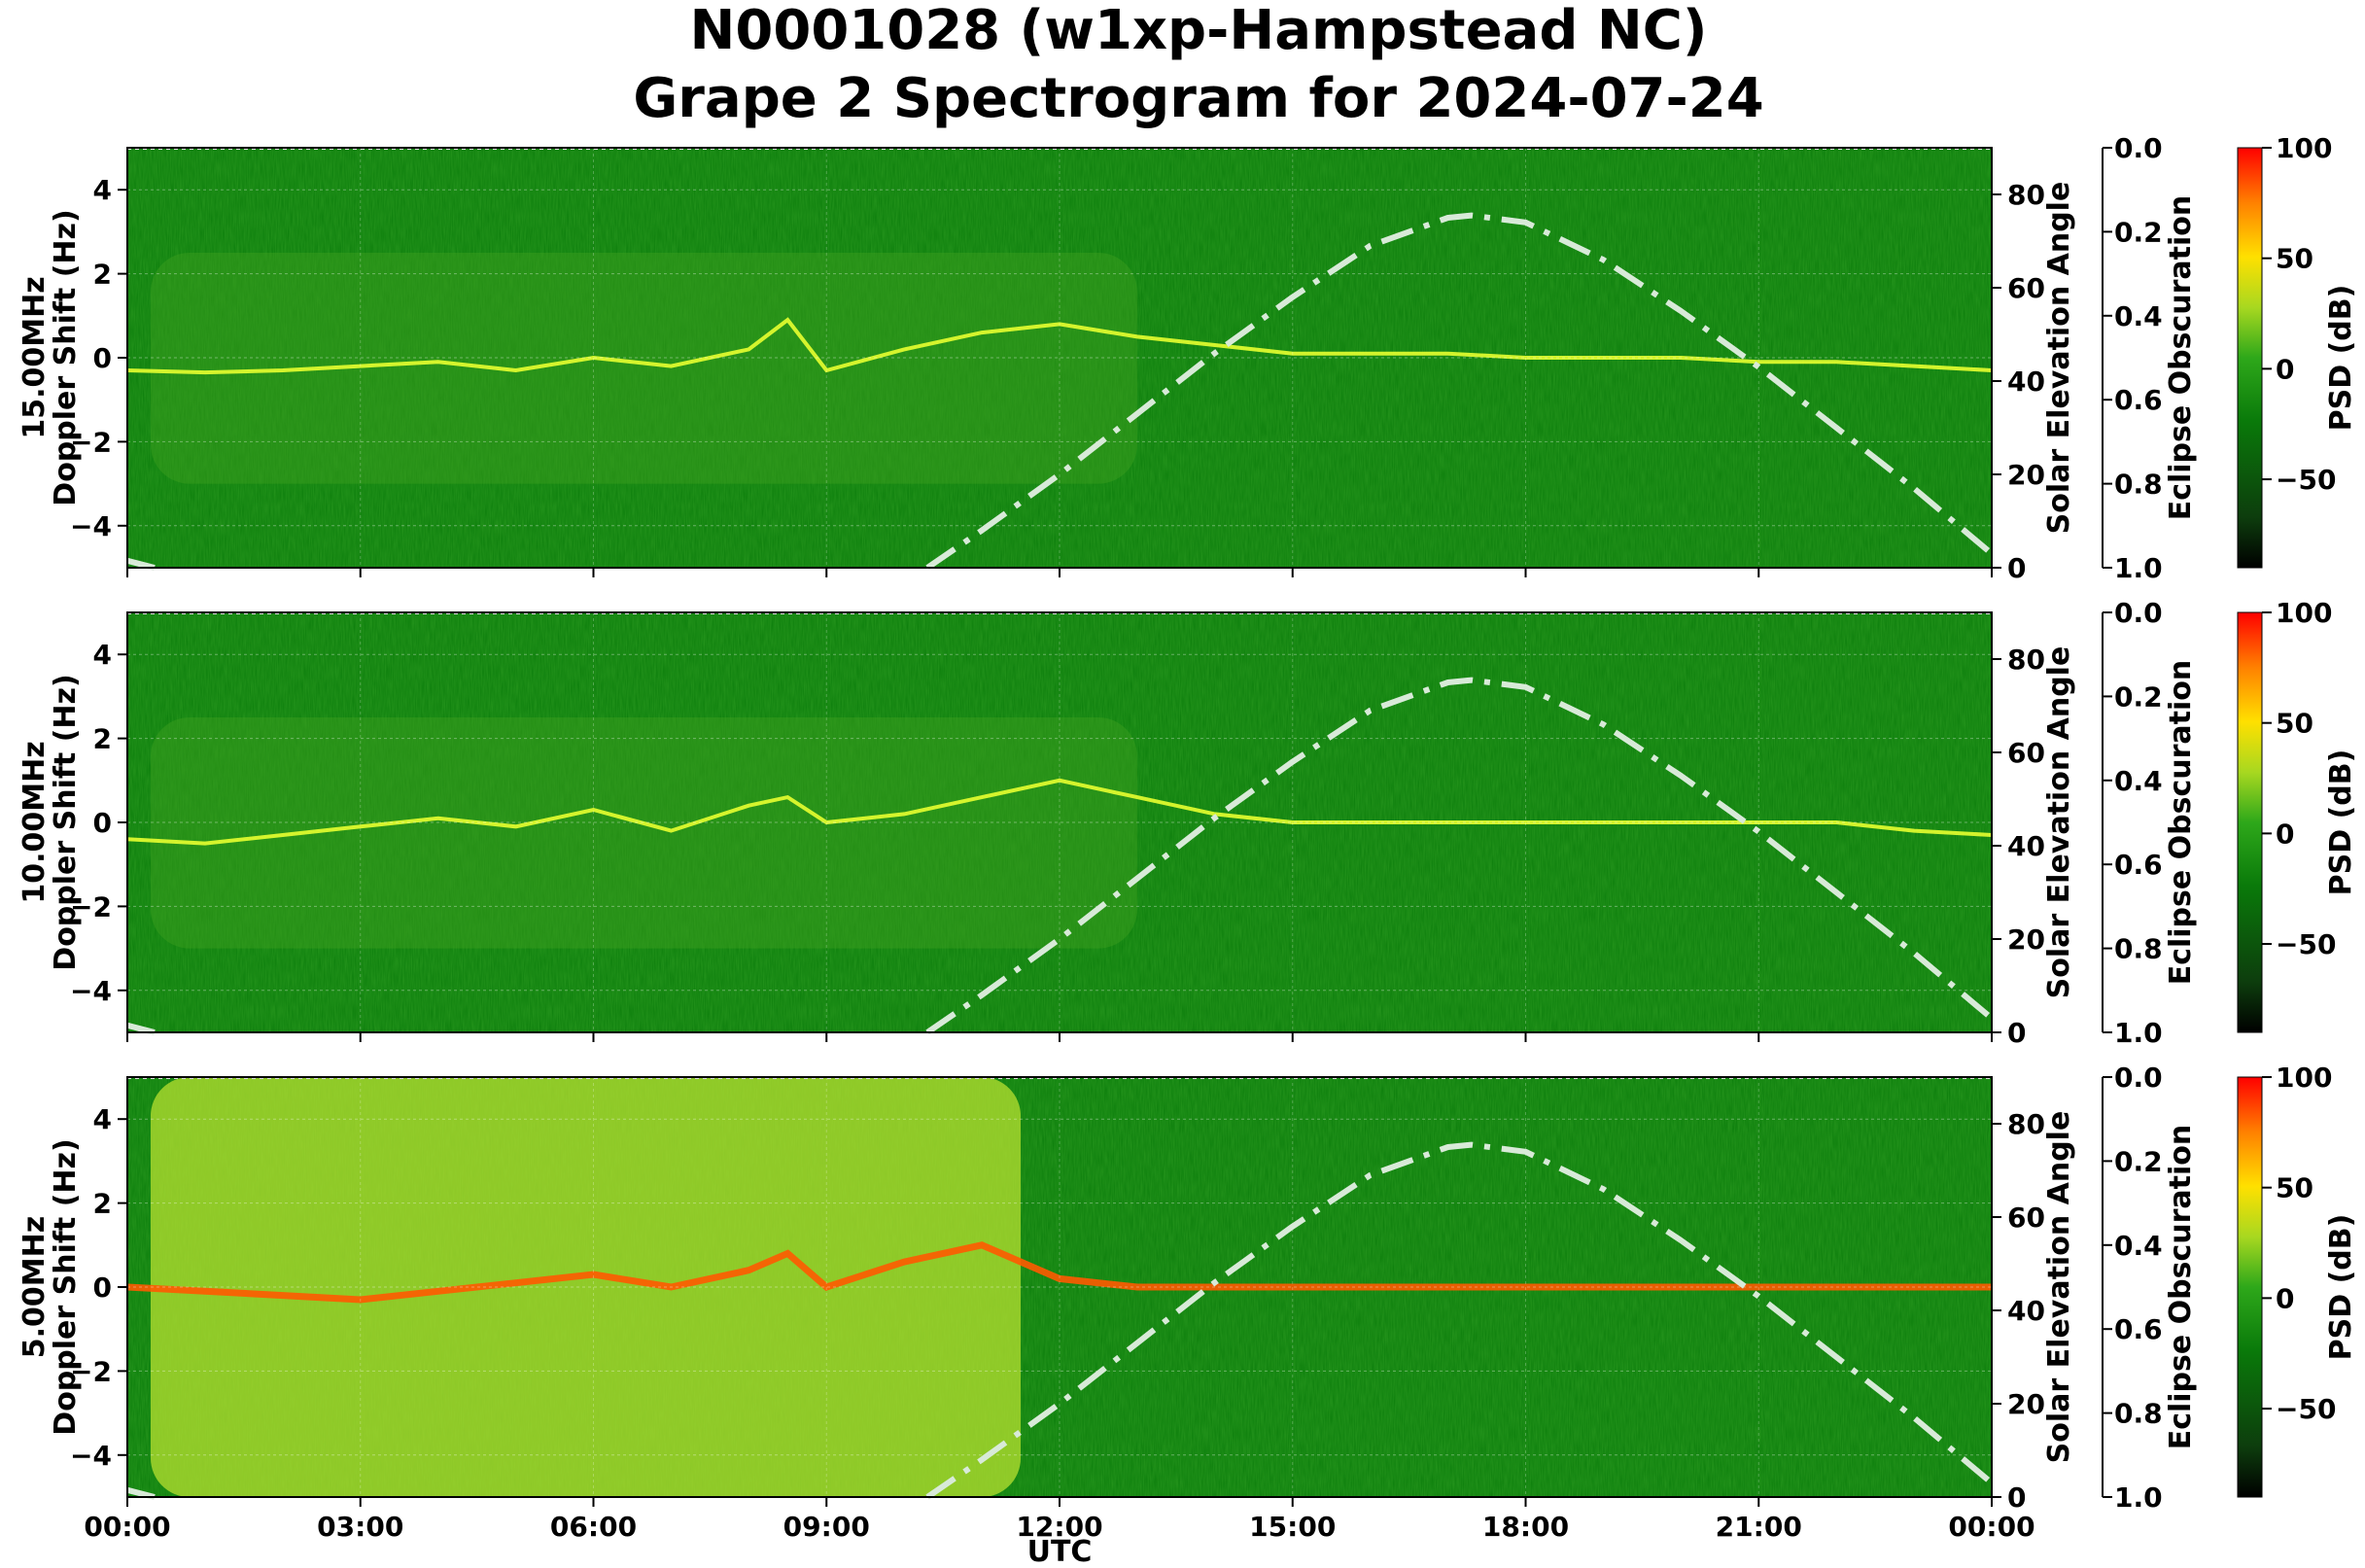 The height and width of the screenshot is (1568, 2365). I want to click on x-tick-label: 21:00, so click(1759, 1527).